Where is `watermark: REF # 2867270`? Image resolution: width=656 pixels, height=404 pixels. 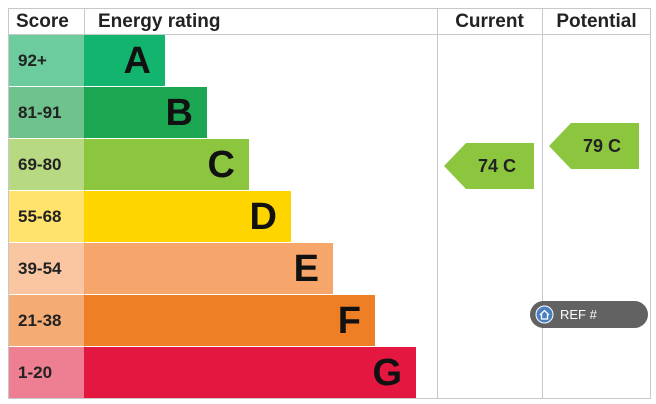 watermark: REF # 2867270 is located at coordinates (589, 325).